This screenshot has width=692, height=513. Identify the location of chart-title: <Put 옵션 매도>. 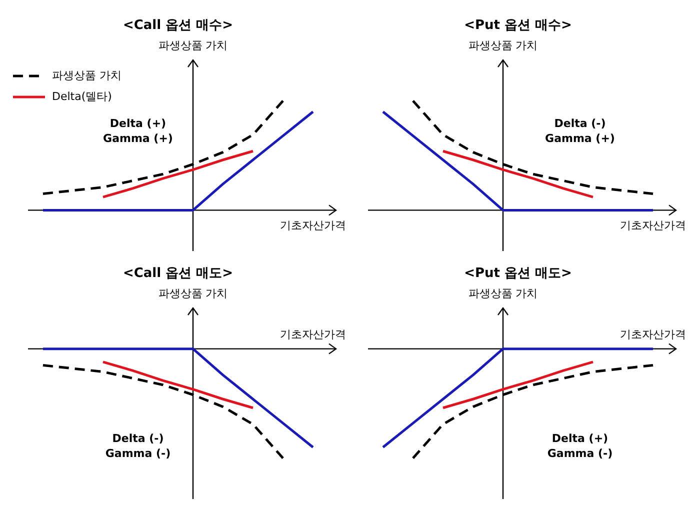
(518, 273).